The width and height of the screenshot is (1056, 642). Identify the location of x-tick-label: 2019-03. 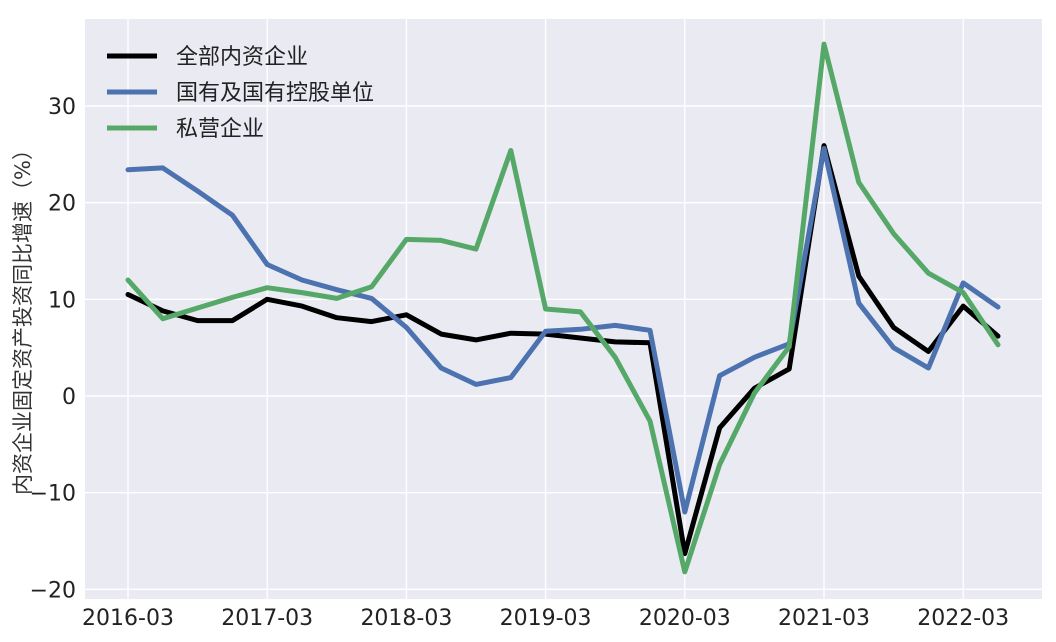
(546, 618).